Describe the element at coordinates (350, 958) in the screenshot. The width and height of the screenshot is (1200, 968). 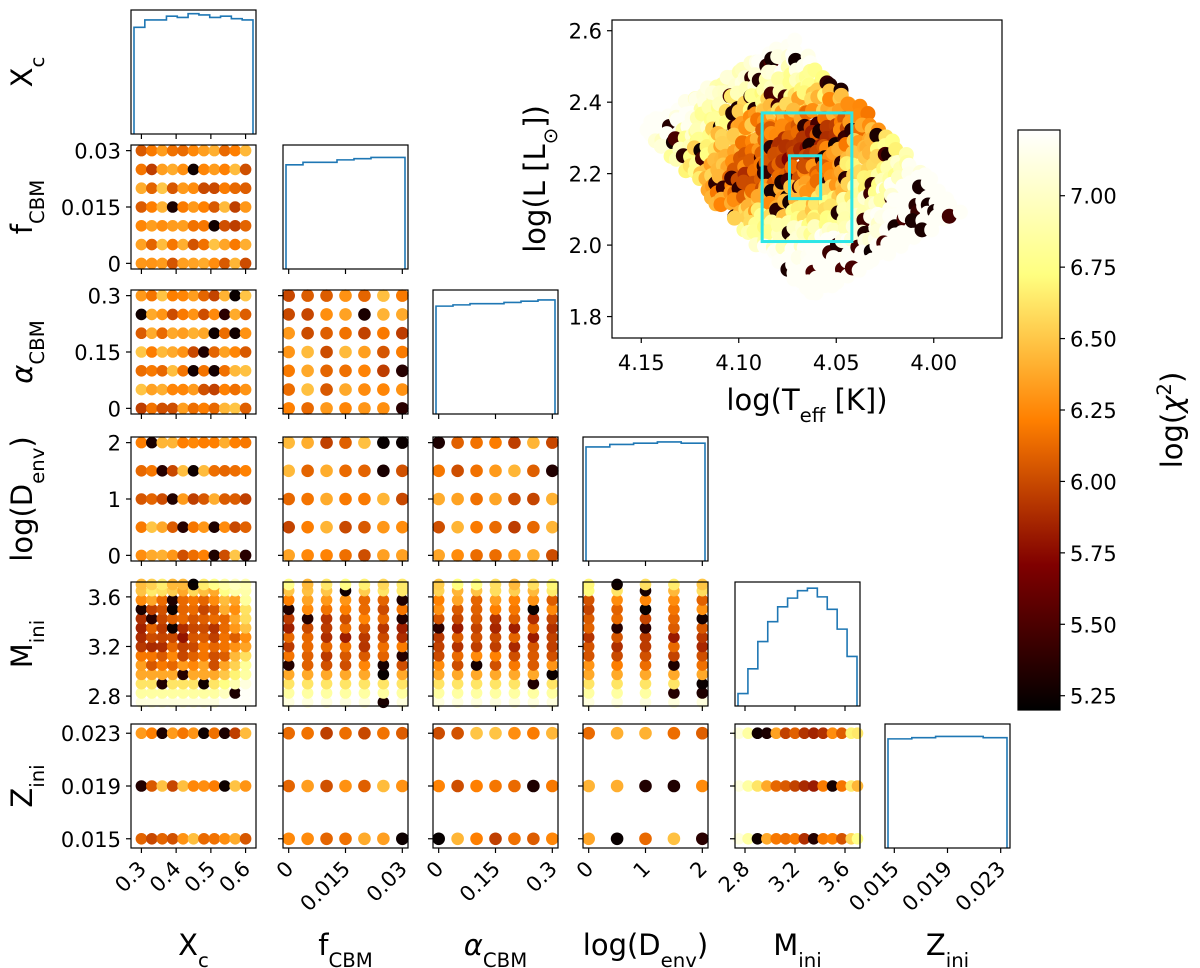
I see `x-axis-label-fCBM-part: CBM` at that location.